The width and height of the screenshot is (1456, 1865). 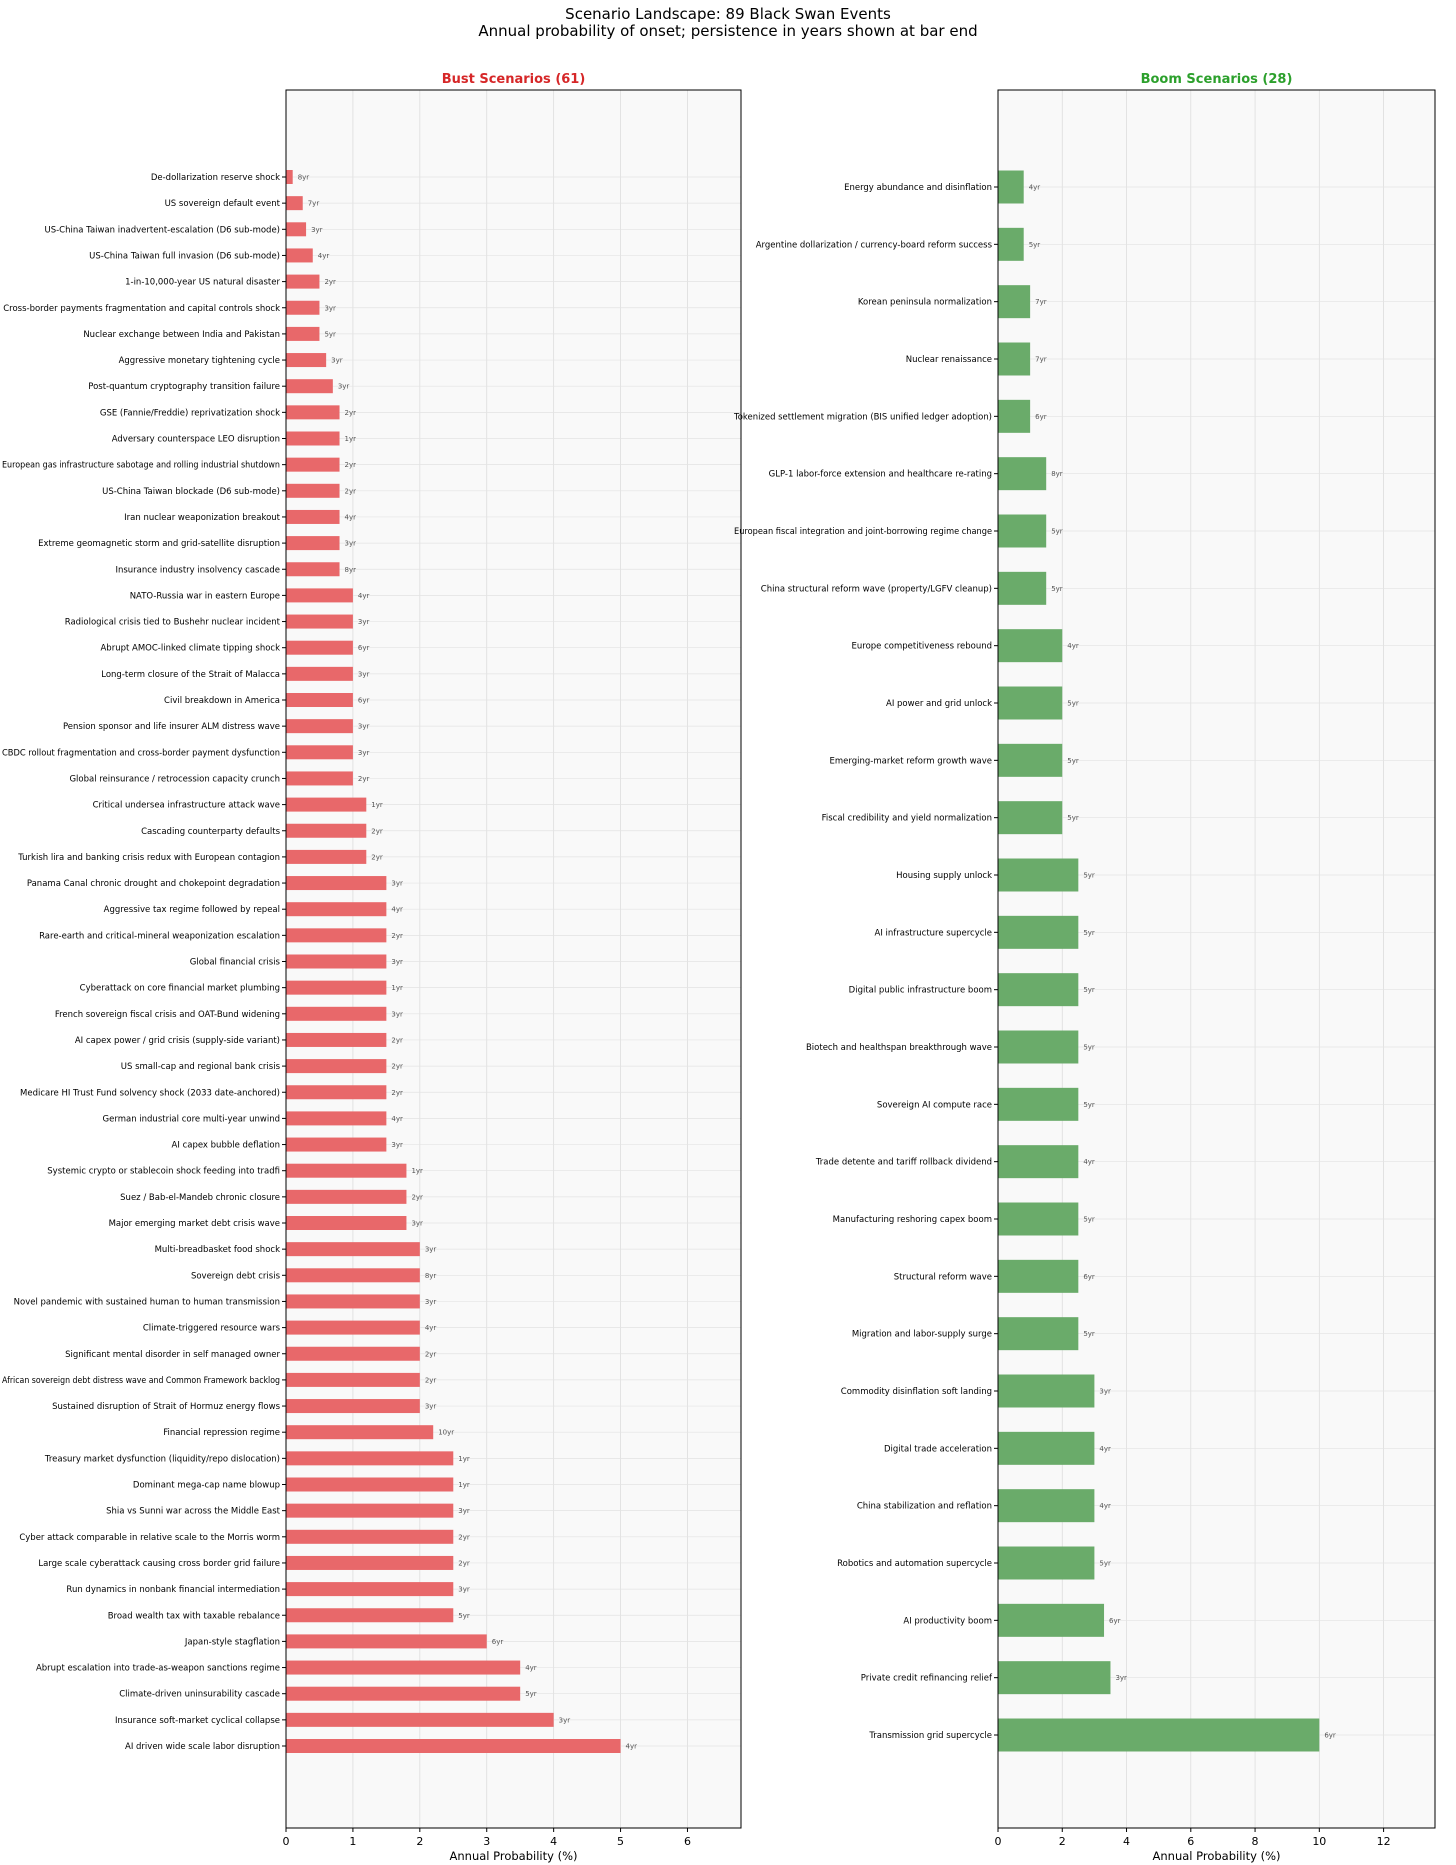 I want to click on boom-category-label: AI productivity boom, so click(x=947, y=1621).